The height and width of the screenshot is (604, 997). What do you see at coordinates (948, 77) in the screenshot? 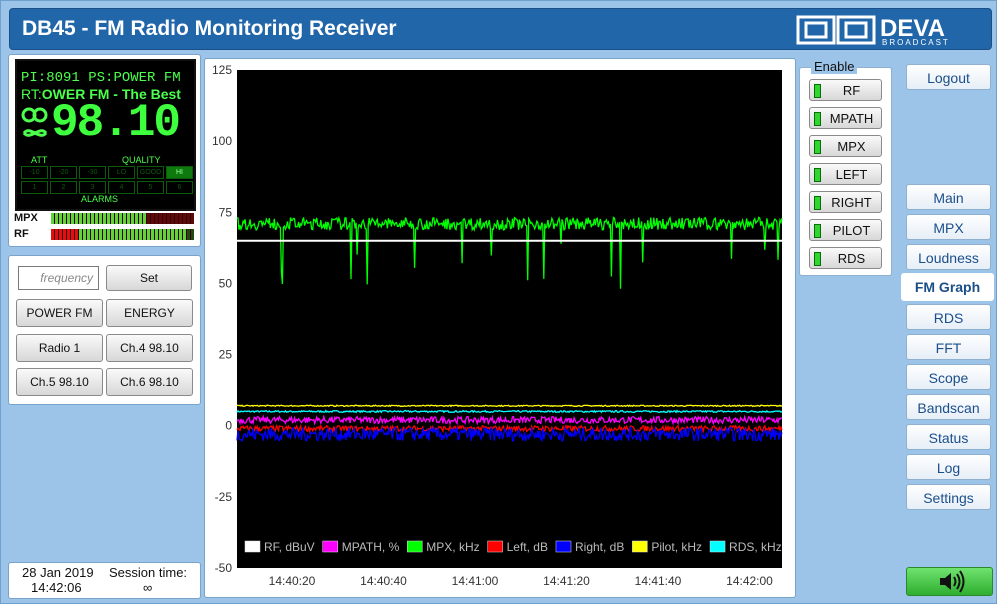
I see `logout-button: Logout` at bounding box center [948, 77].